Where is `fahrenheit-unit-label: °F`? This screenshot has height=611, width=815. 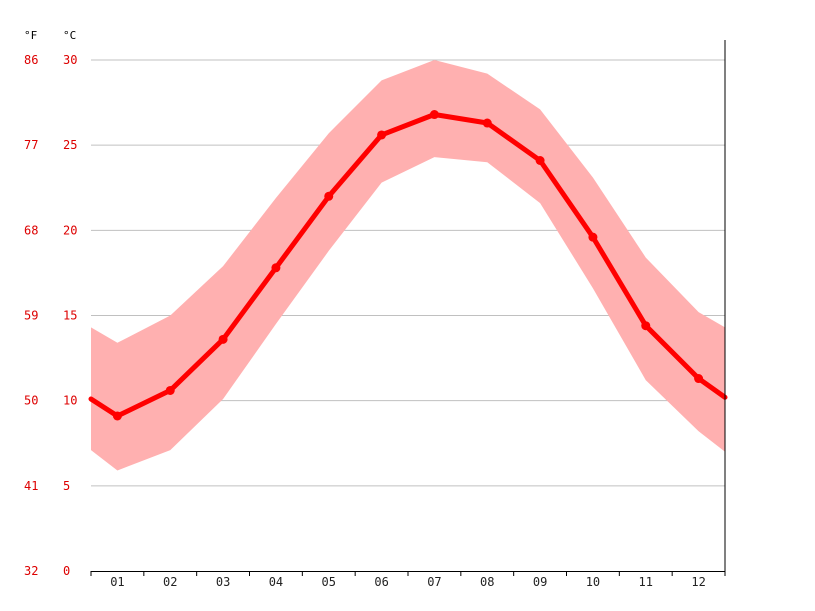
fahrenheit-unit-label: °F is located at coordinates (30, 35).